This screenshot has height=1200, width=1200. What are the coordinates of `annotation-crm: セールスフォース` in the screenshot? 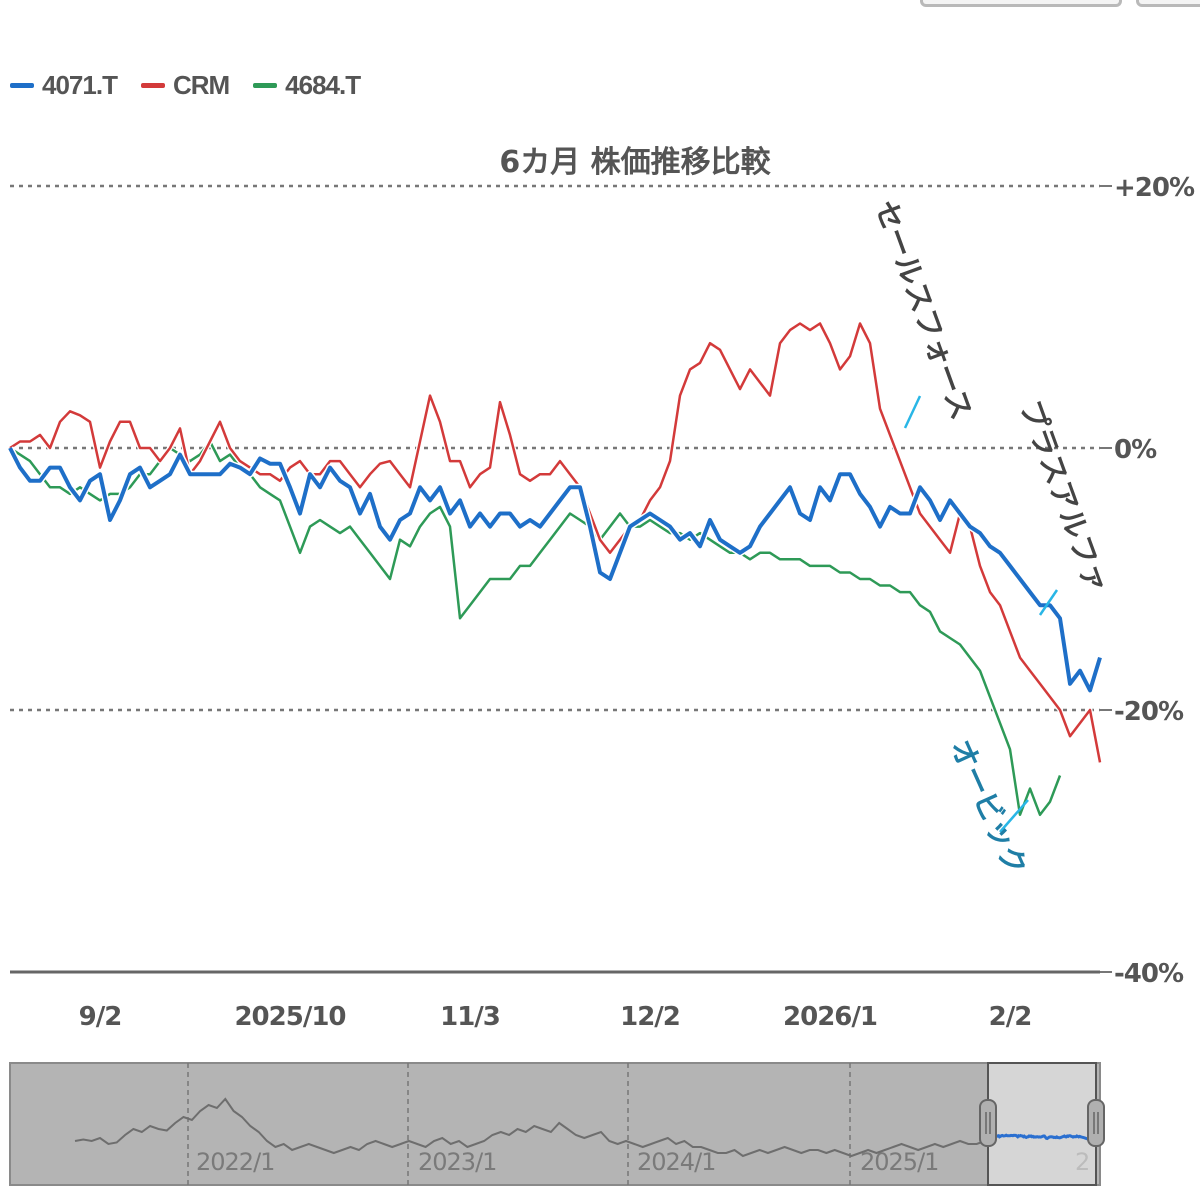 It's located at (923, 310).